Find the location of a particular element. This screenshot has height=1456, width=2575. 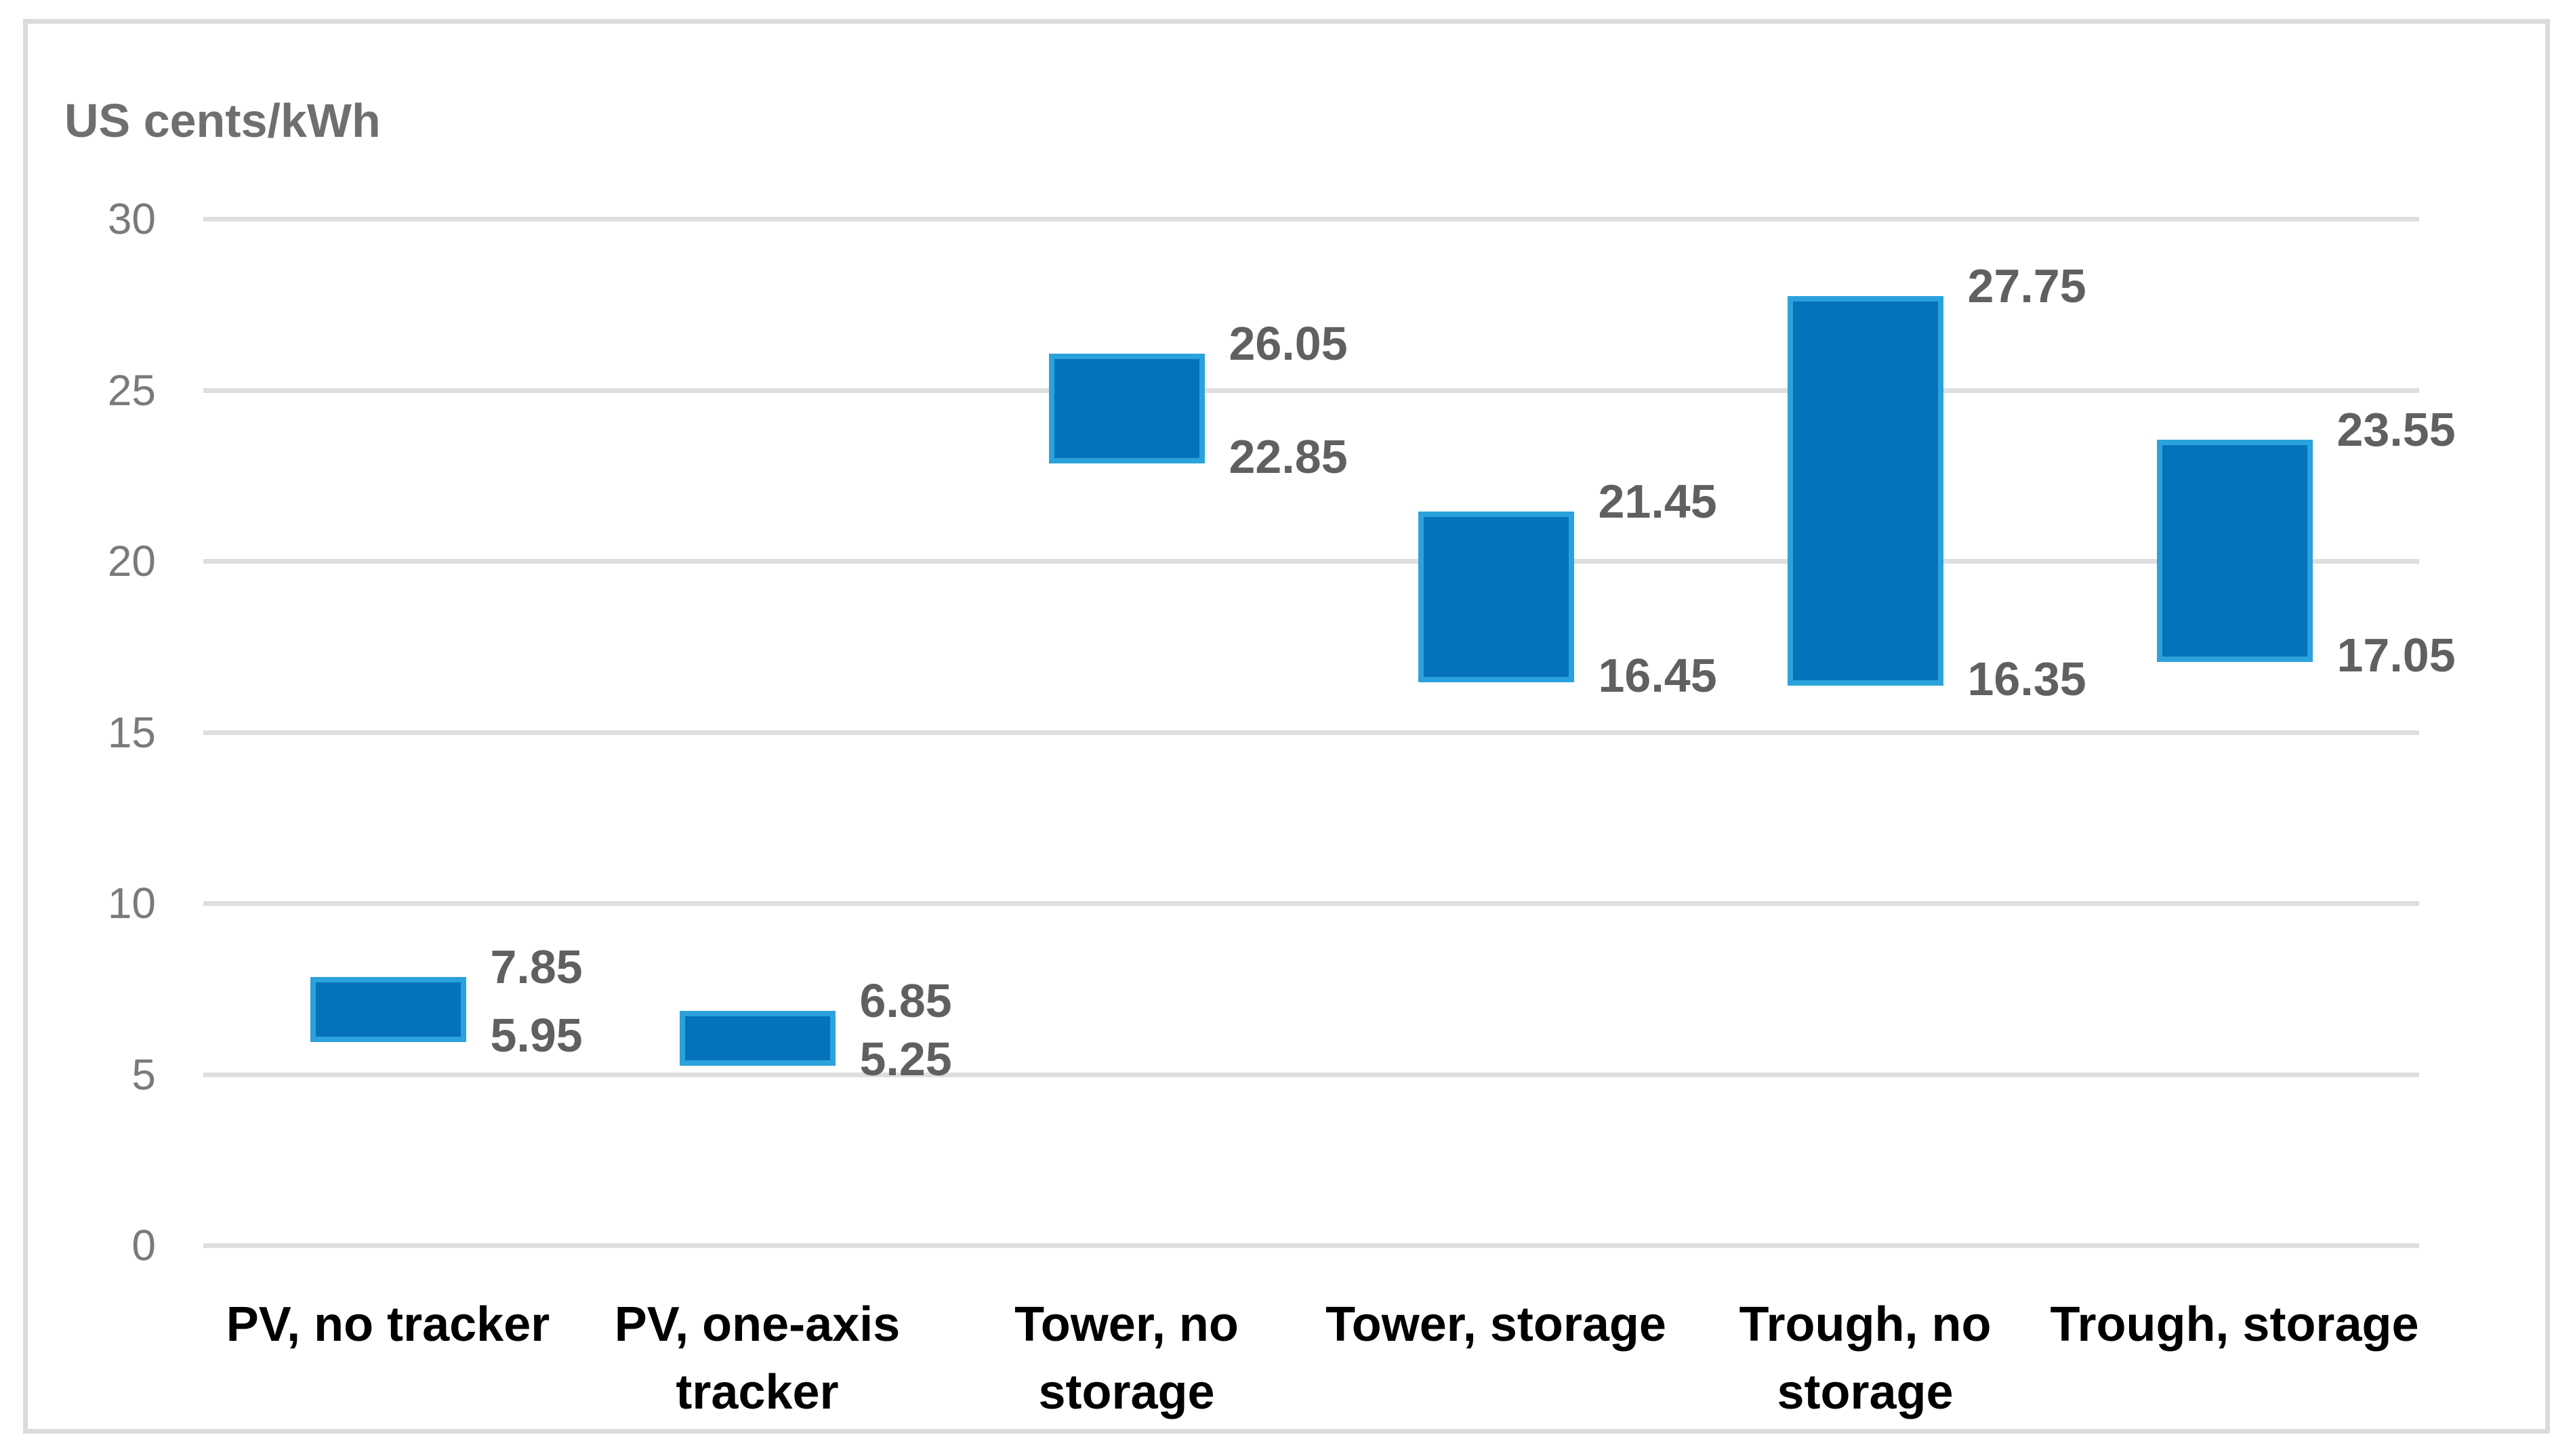

min-value-label-0: 5.95 is located at coordinates (537, 1035).